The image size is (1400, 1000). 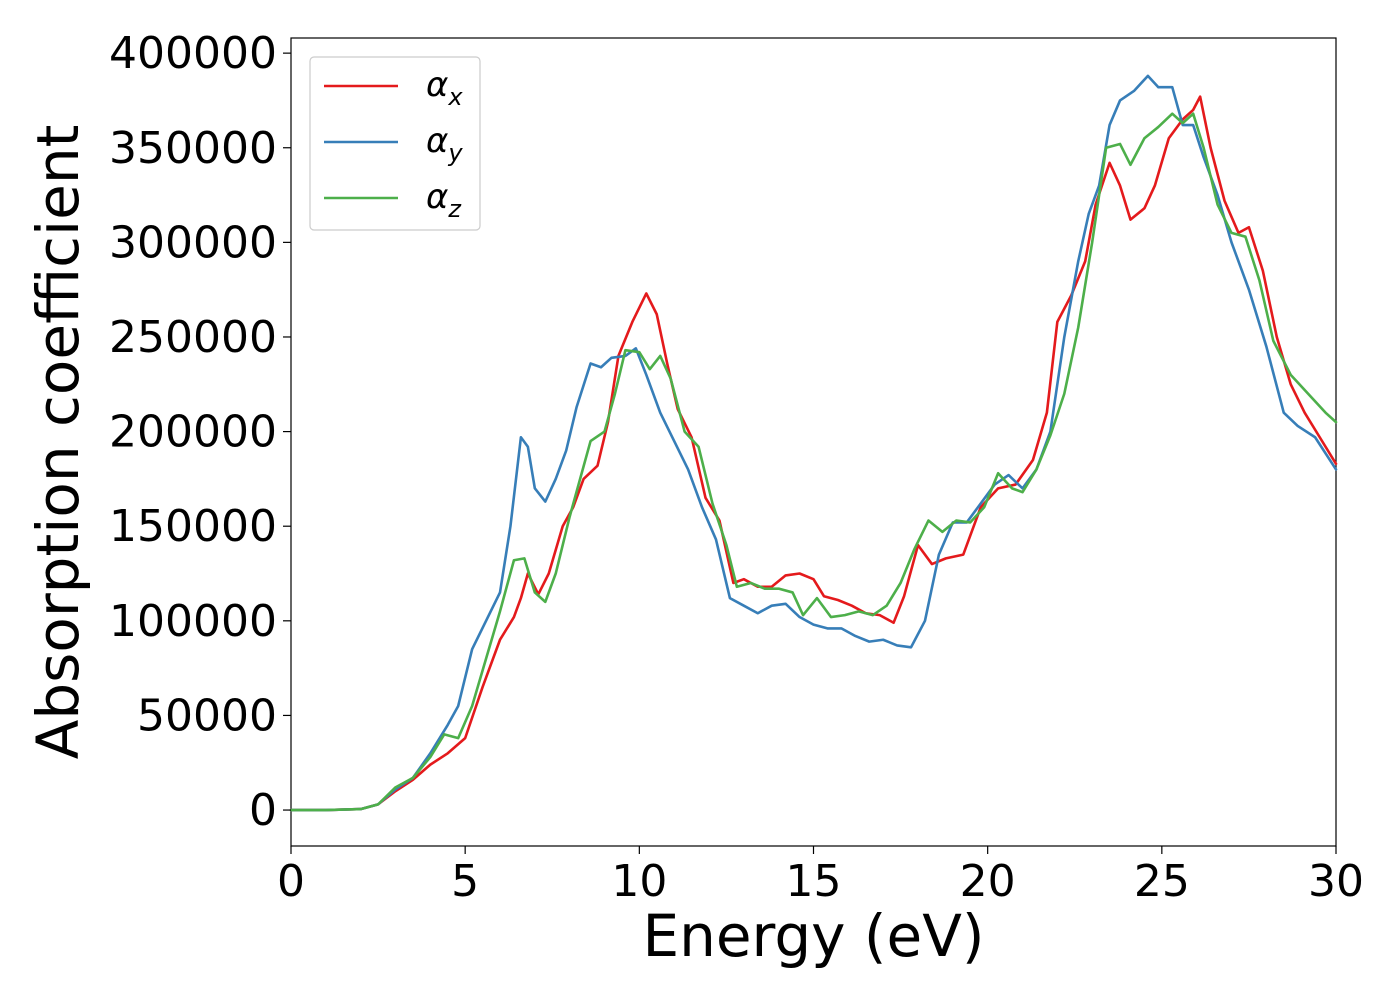 What do you see at coordinates (58, 442) in the screenshot?
I see `y-axis-title: Absorption coefficient` at bounding box center [58, 442].